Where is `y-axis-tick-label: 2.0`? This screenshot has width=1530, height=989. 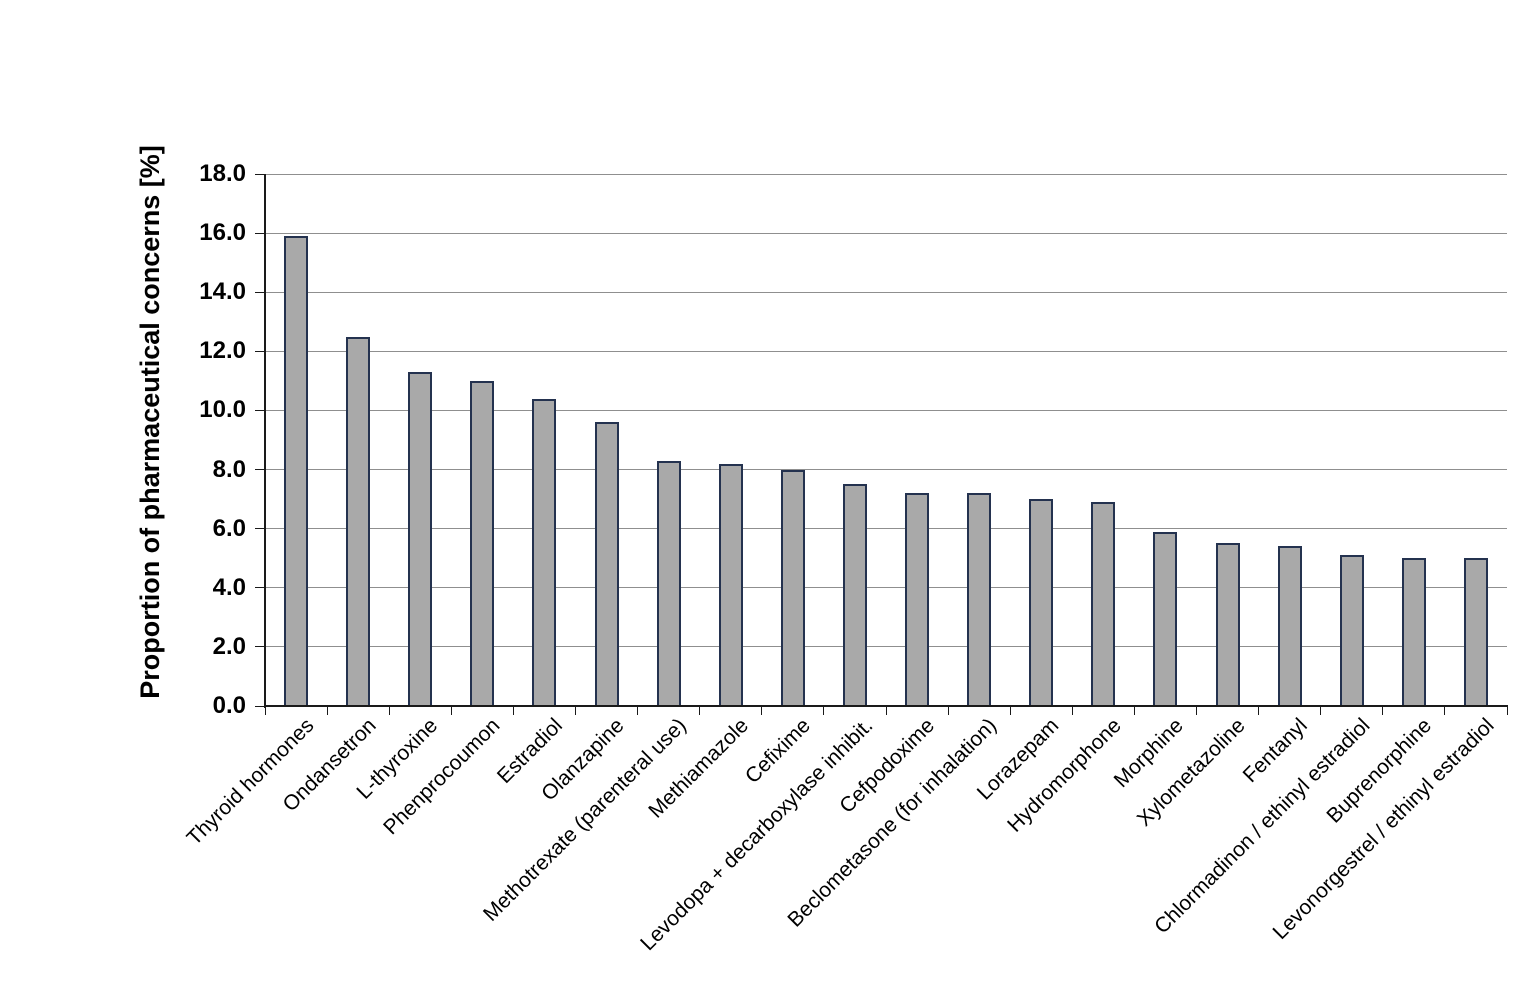
y-axis-tick-label: 2.0 is located at coordinates (229, 646).